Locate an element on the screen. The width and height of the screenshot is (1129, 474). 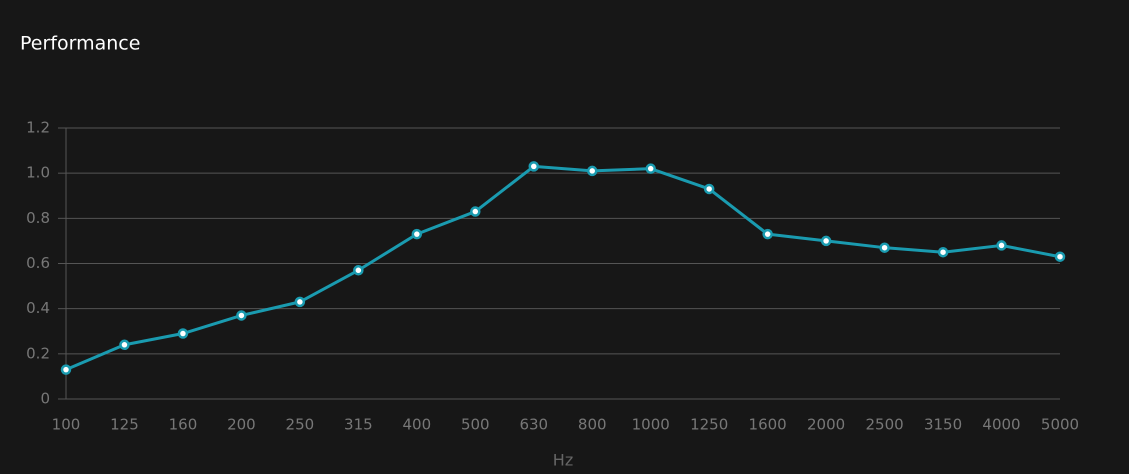
y-tick-label: 1.2 is located at coordinates (38, 128).